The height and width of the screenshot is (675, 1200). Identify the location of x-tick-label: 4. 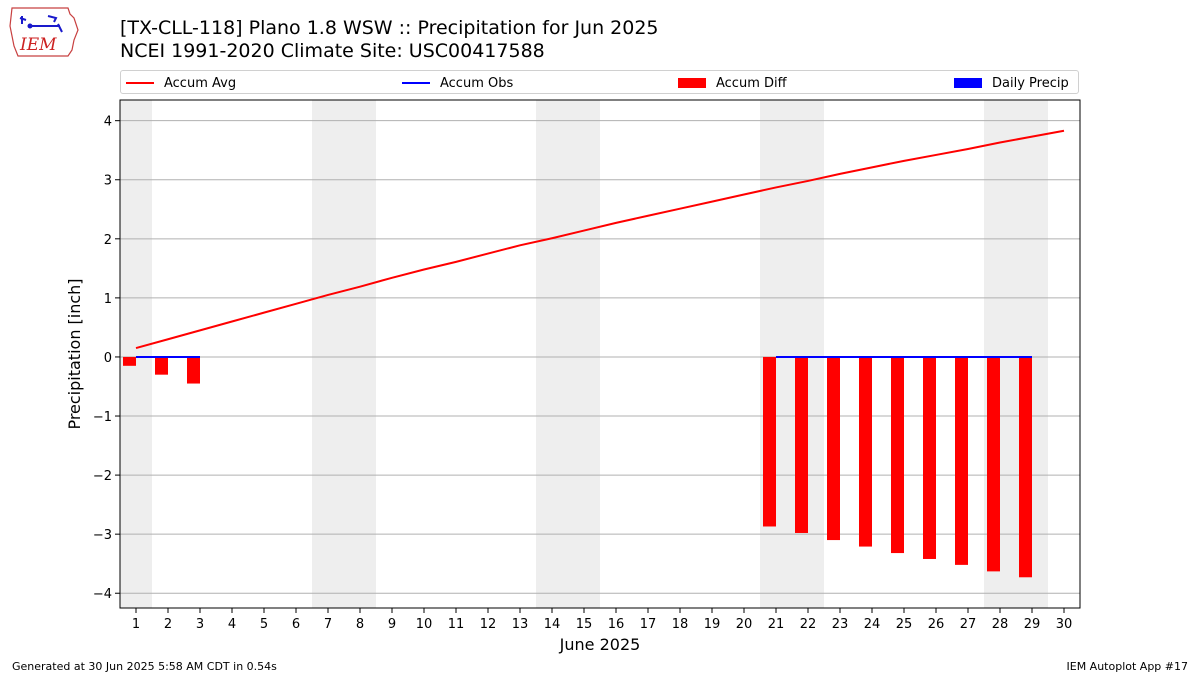
(232, 624).